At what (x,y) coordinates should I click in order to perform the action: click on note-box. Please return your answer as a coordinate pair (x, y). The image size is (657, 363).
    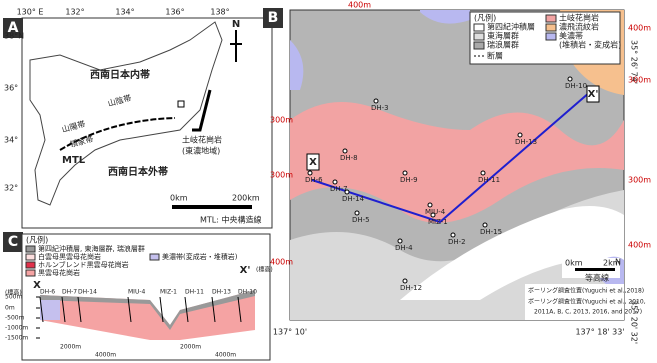
    Looking at the image, I should click on (574, 302).